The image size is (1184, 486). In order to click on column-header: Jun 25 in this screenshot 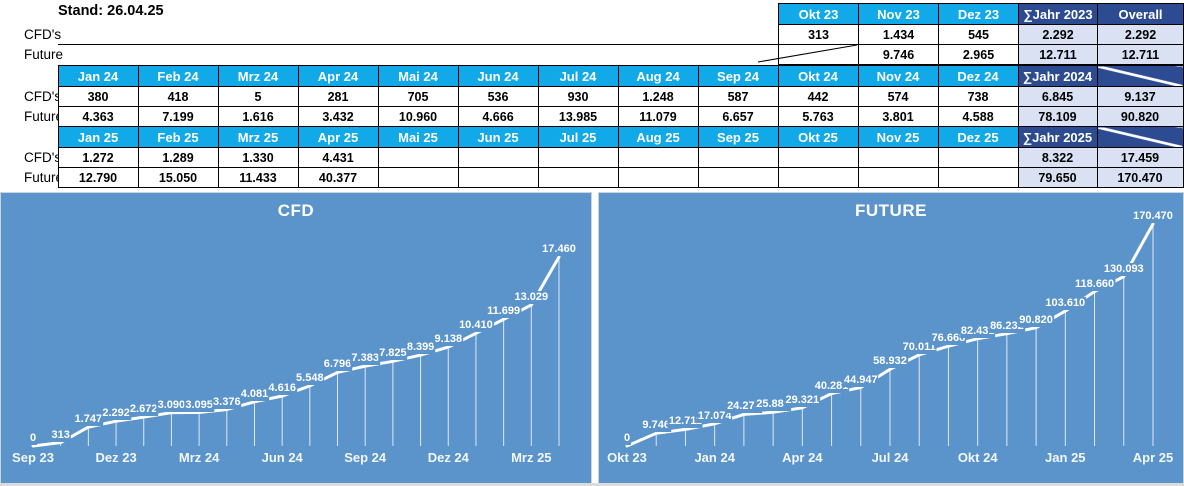, I will do `click(498, 137)`.